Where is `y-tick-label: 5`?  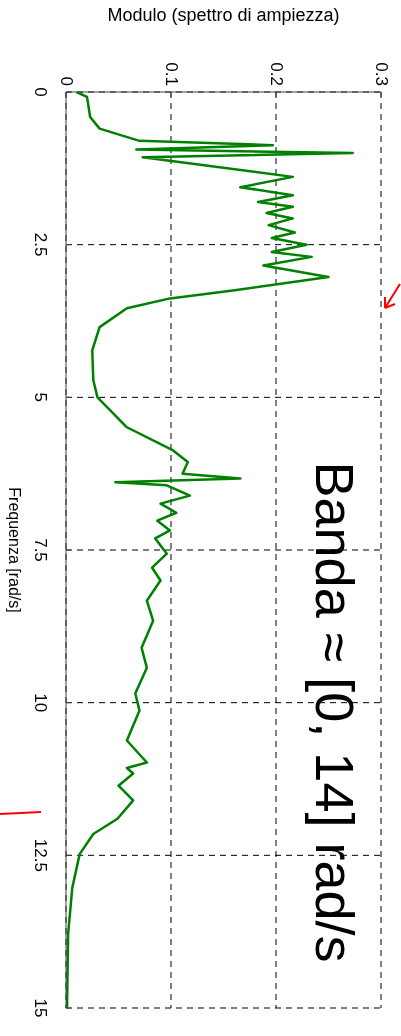
y-tick-label: 5 is located at coordinates (40, 397).